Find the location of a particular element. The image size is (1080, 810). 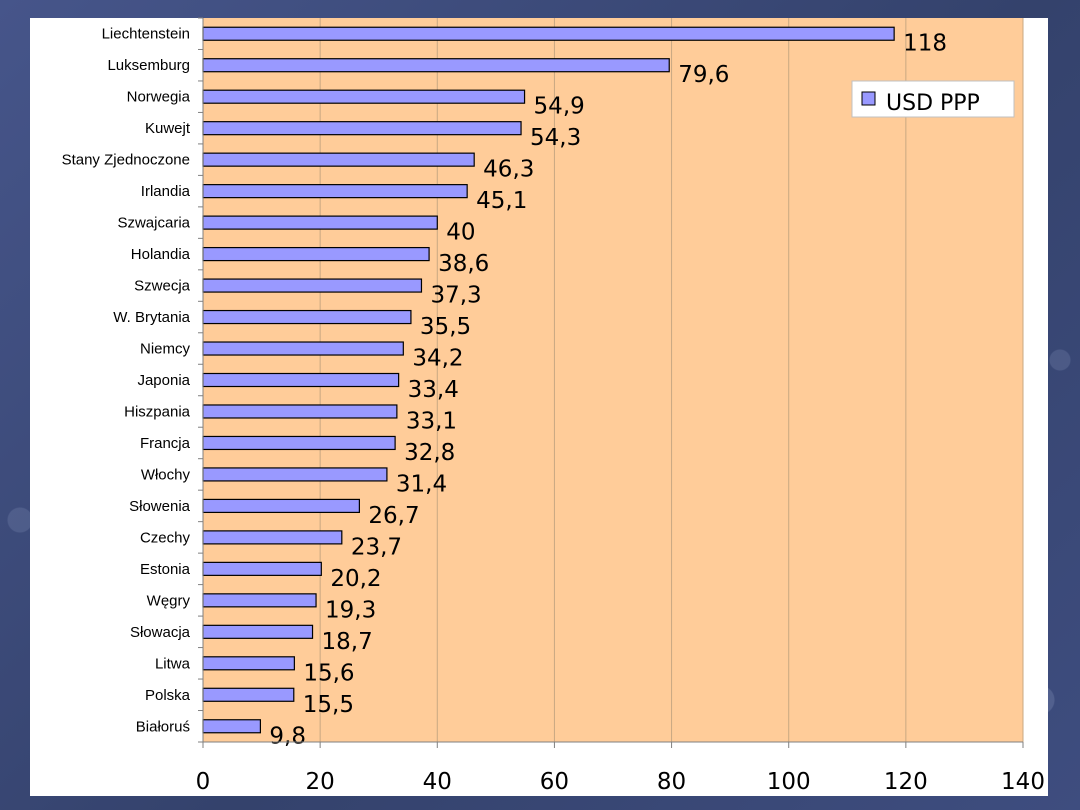

value-label: 38,6 is located at coordinates (463, 264).